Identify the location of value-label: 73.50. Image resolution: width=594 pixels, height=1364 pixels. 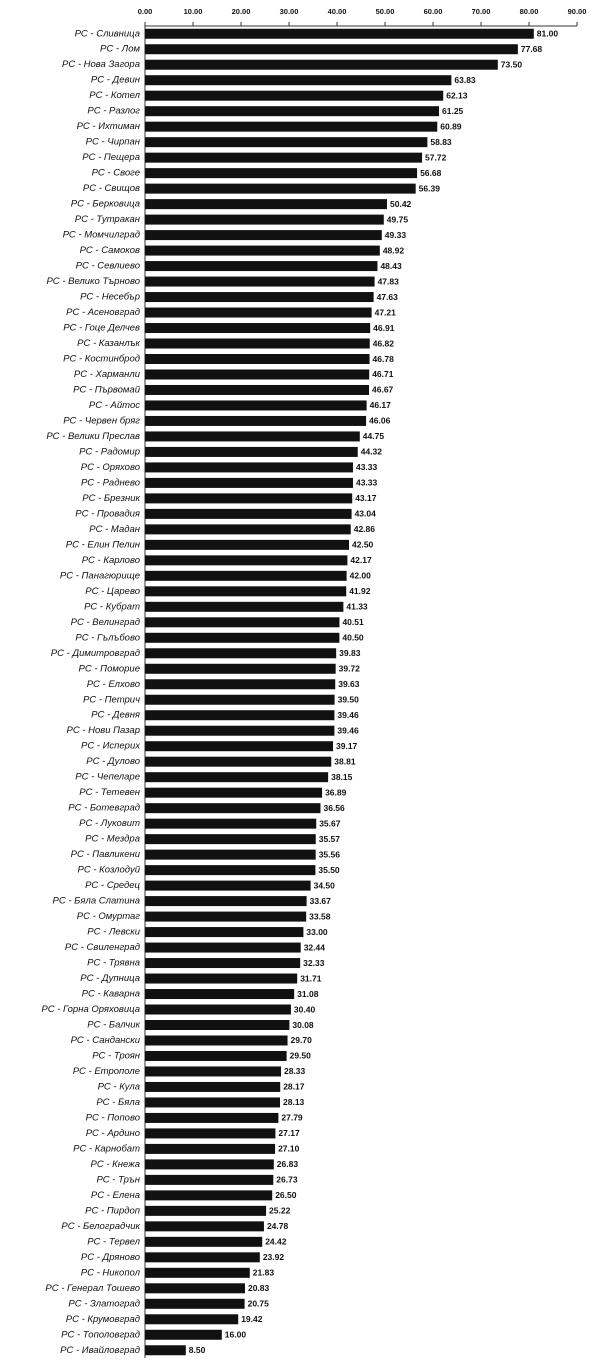
(512, 64).